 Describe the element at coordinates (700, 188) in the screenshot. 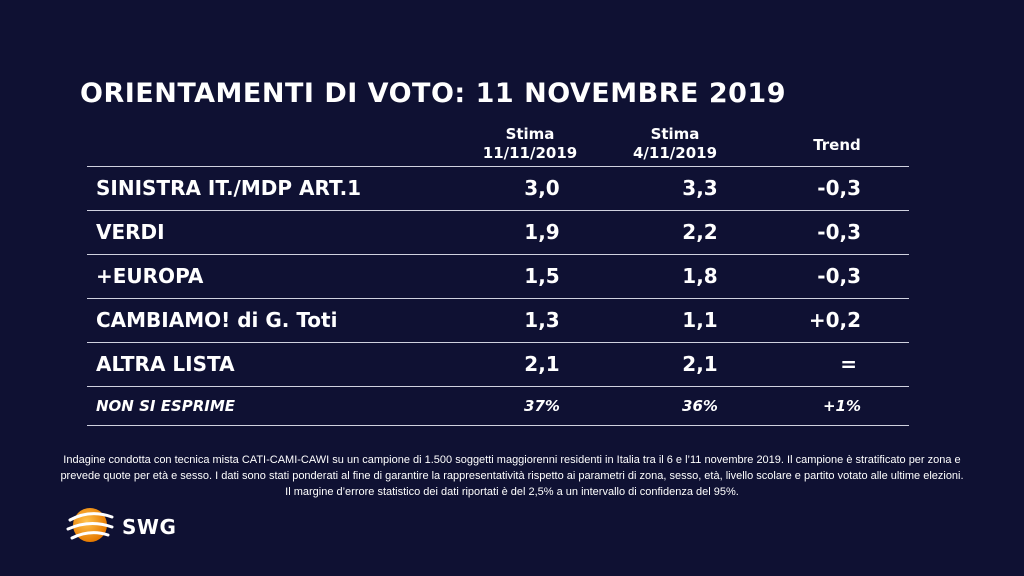

I see `stima-4-value: 3,3` at that location.